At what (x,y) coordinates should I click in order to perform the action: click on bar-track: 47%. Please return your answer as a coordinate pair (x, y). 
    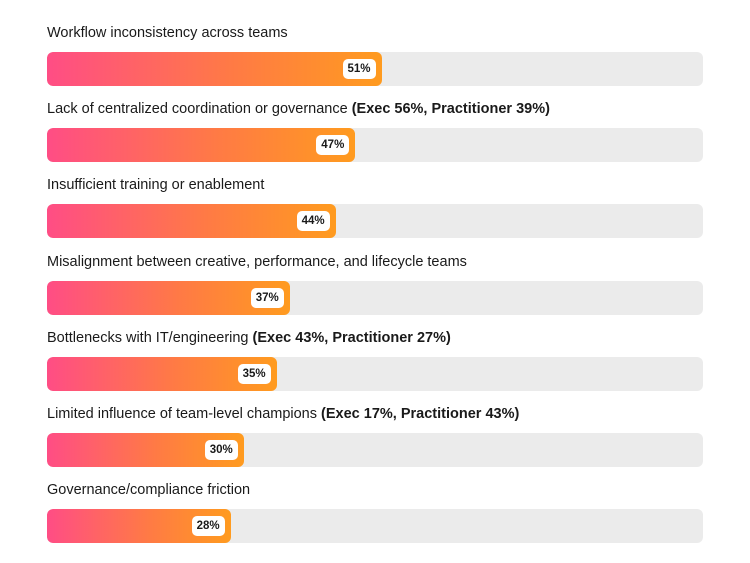
    Looking at the image, I should click on (375, 145).